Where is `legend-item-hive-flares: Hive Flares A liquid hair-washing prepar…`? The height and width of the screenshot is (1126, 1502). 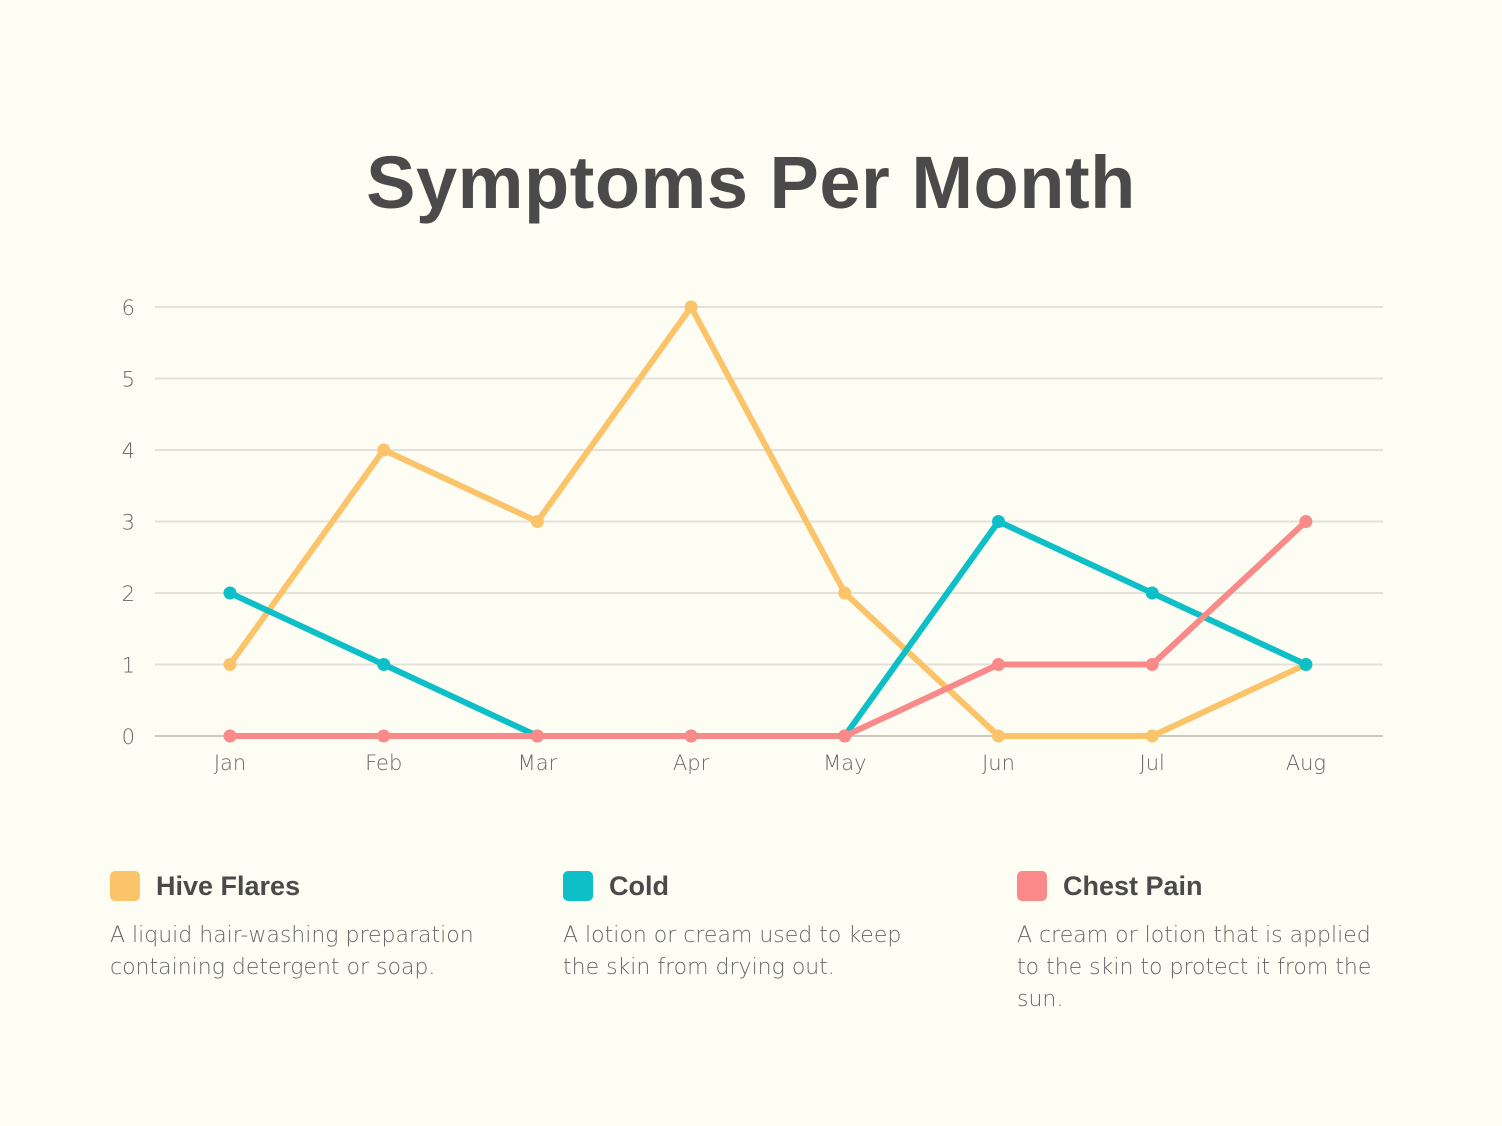
legend-item-hive-flares: Hive Flares A liquid hair-washing prepar… is located at coordinates (300, 925).